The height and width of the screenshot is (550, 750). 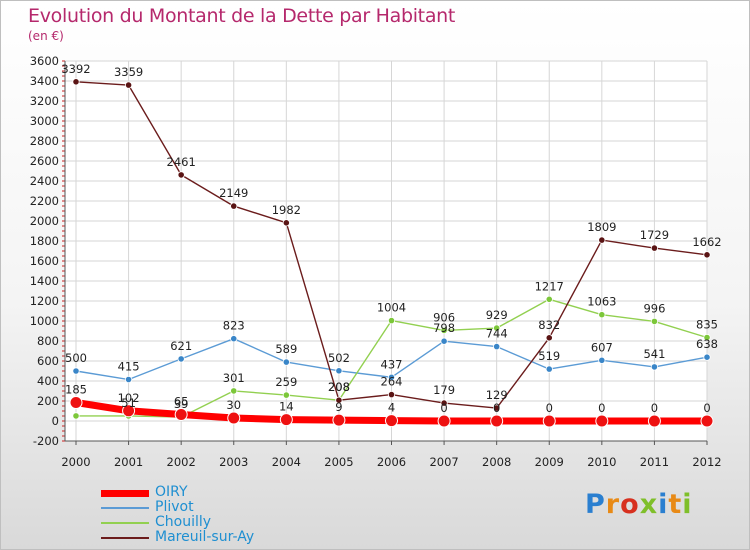 What do you see at coordinates (654, 308) in the screenshot?
I see `data-label-chouilly: 996` at bounding box center [654, 308].